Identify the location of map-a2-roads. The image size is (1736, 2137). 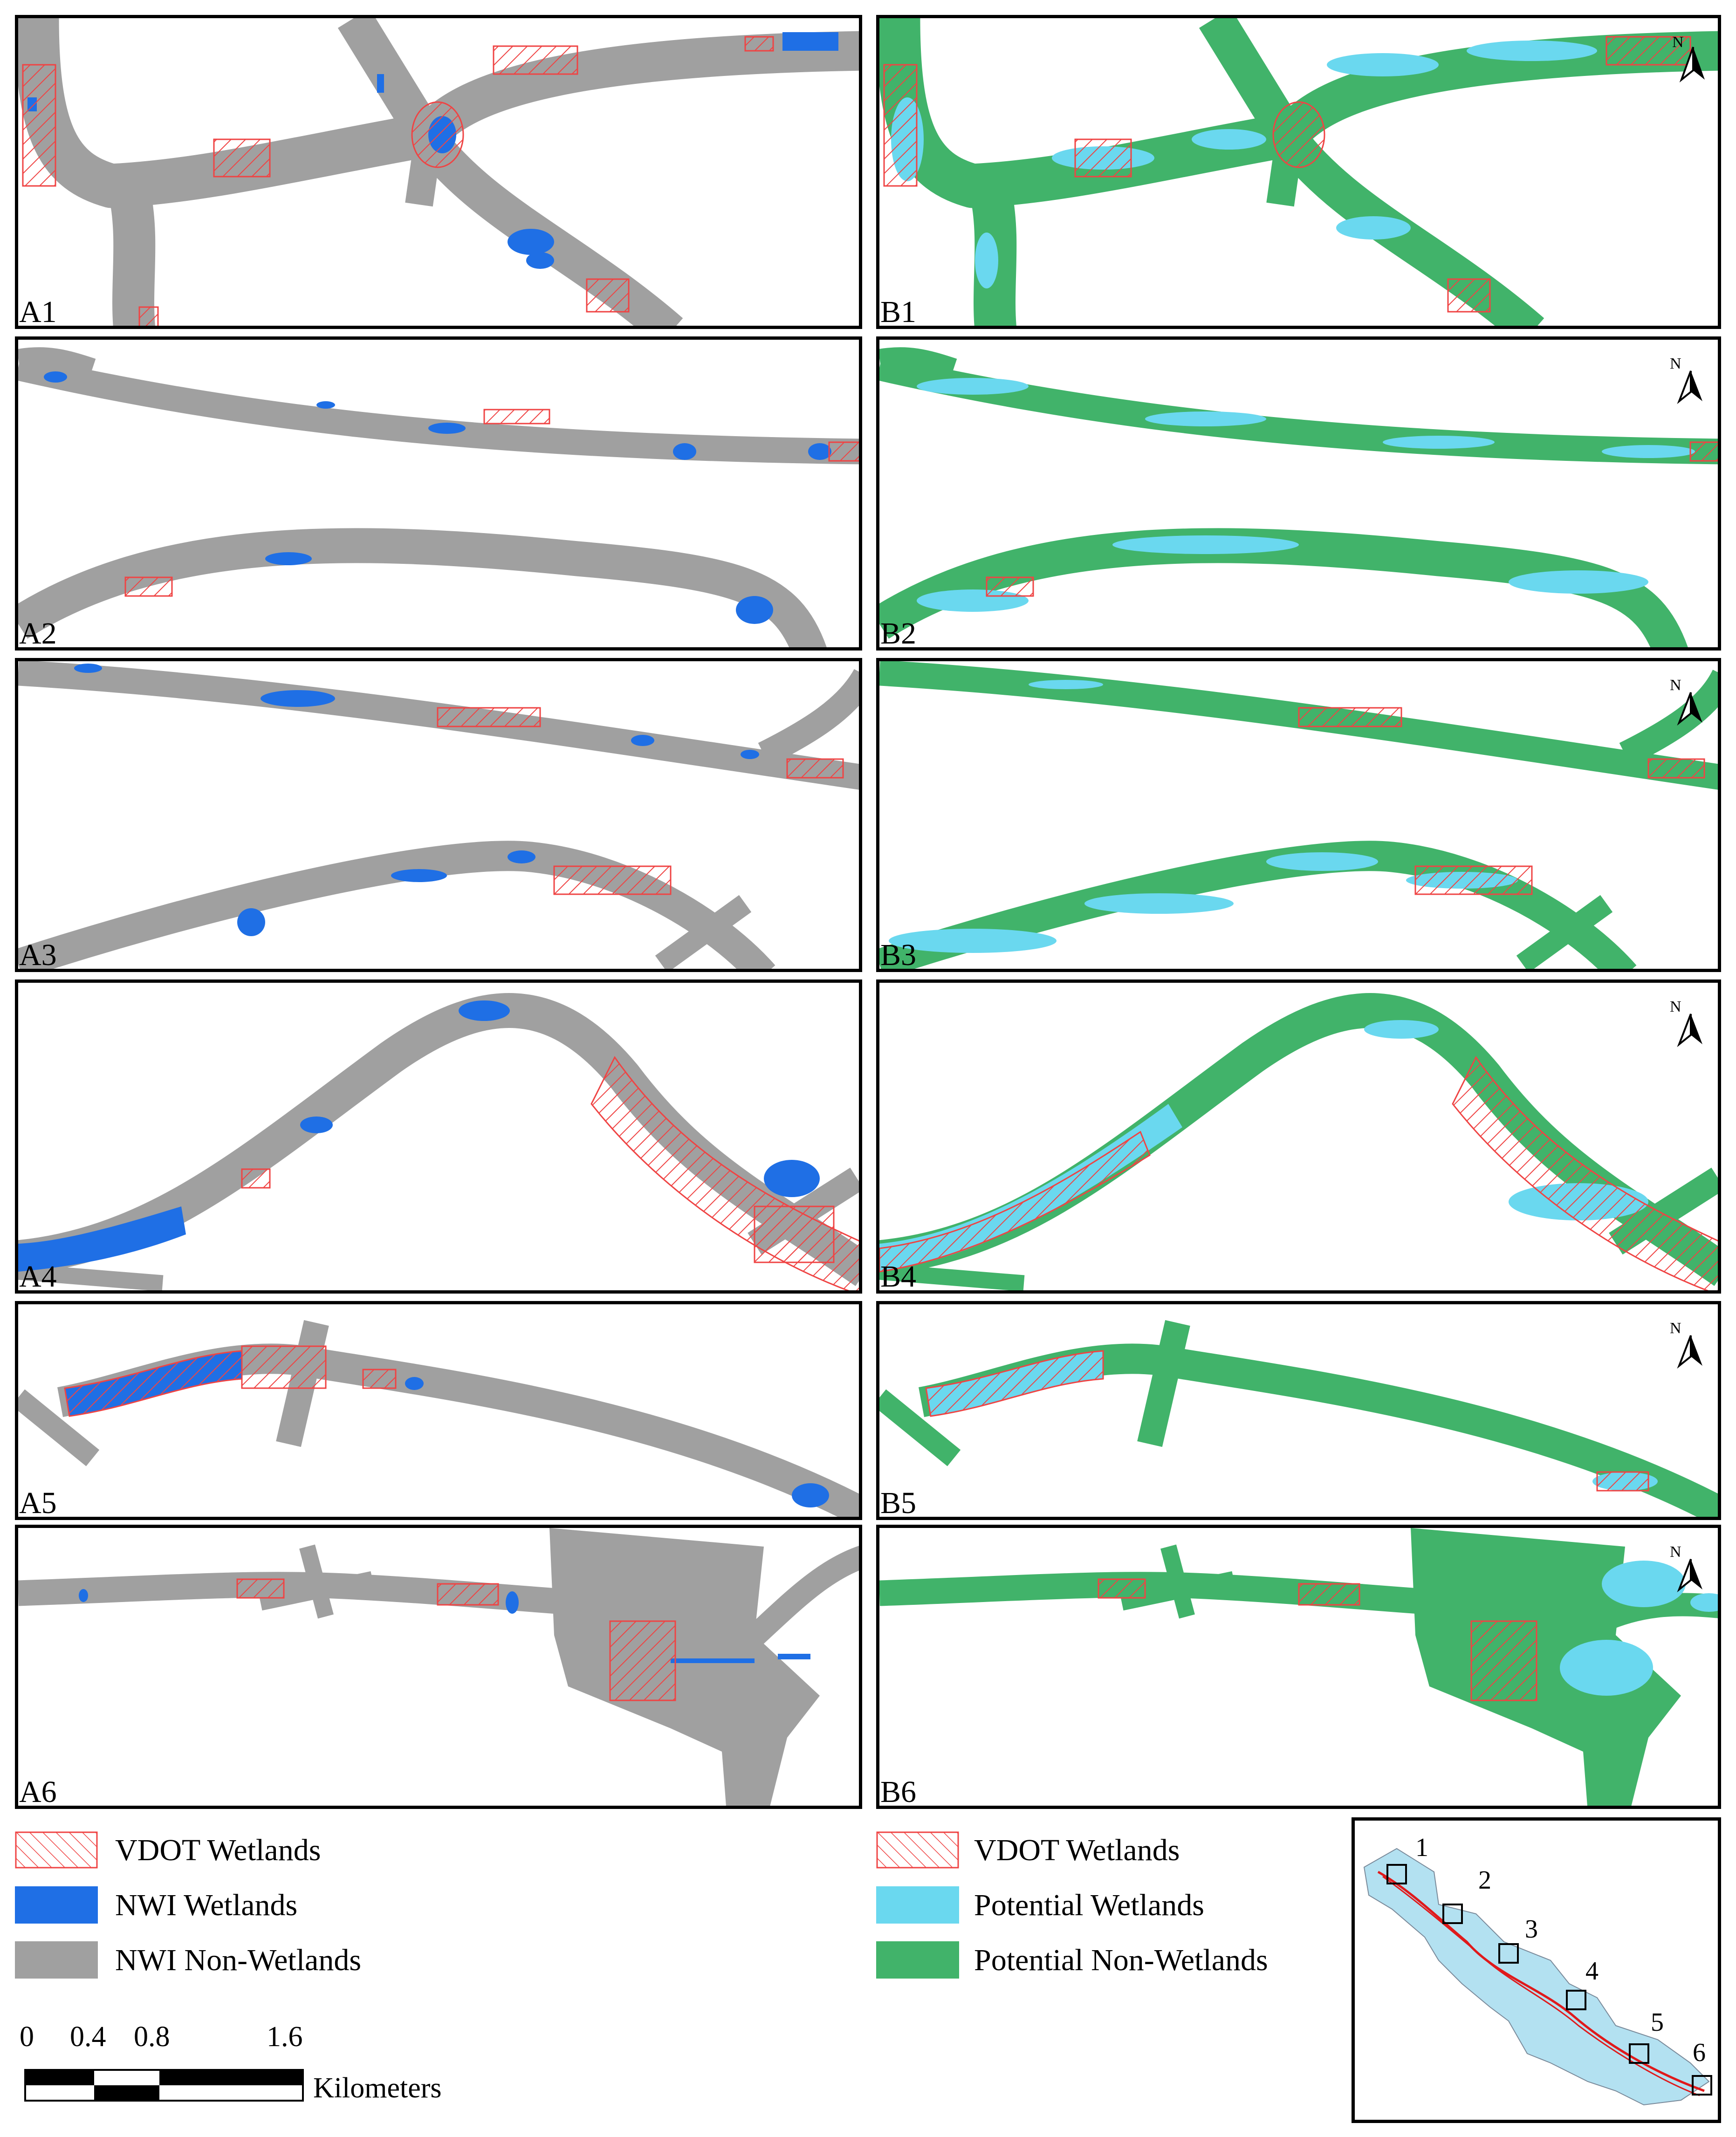
(438, 497).